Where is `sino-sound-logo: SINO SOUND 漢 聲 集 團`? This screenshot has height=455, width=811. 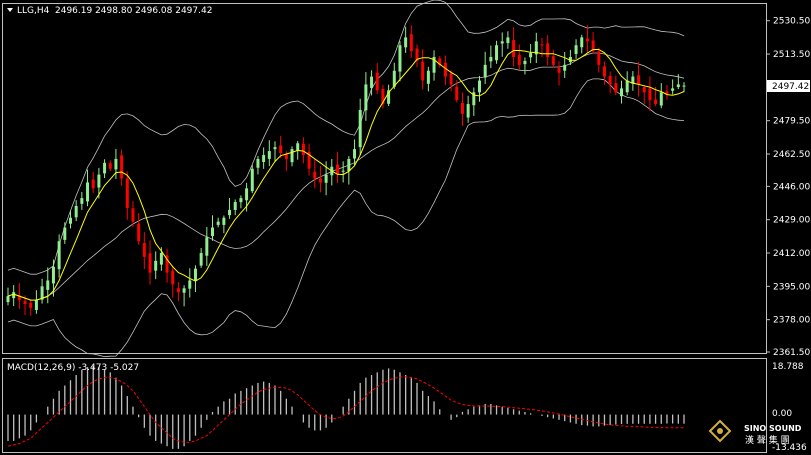
sino-sound-logo: SINO SOUND 漢 聲 集 團 is located at coordinates (755, 432).